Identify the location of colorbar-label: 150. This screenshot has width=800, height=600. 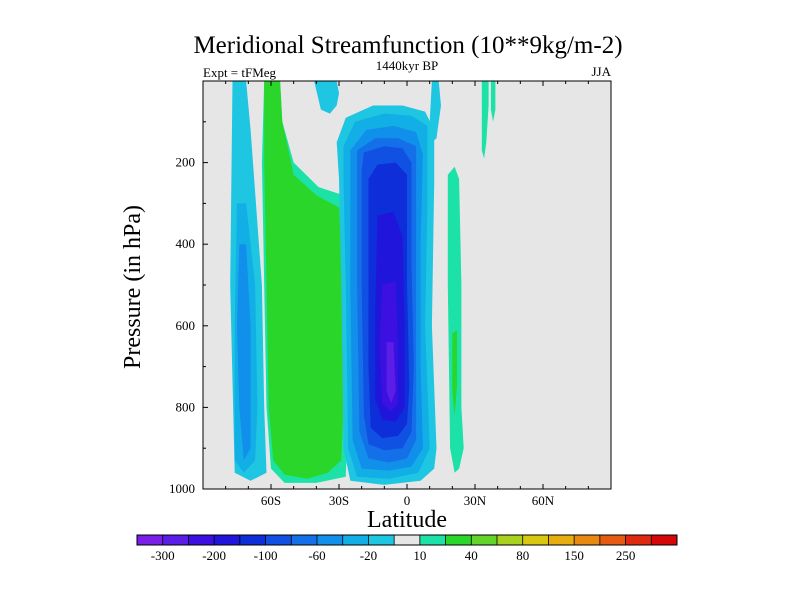
(574, 555).